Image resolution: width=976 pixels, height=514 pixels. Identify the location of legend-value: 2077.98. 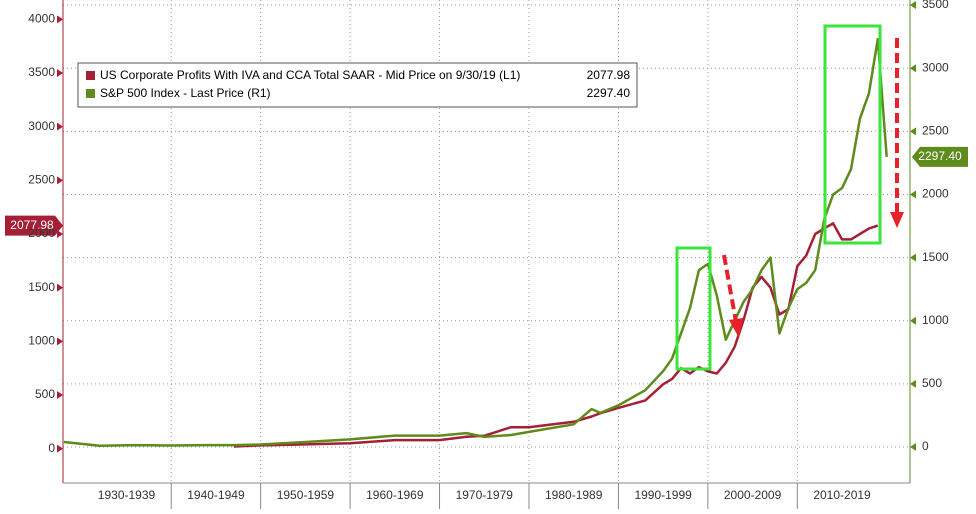
(609, 75).